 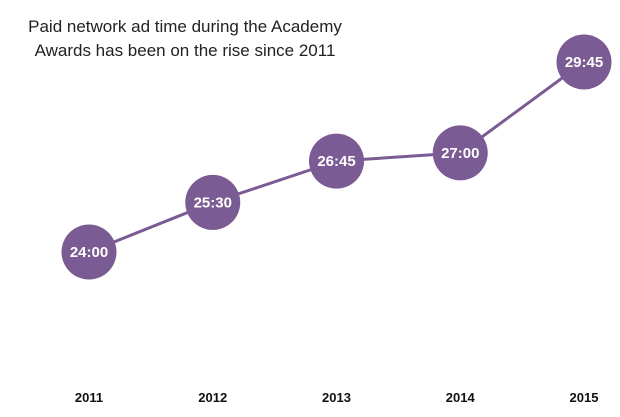 What do you see at coordinates (212, 397) in the screenshot?
I see `x-tick-label-2012: 2012` at bounding box center [212, 397].